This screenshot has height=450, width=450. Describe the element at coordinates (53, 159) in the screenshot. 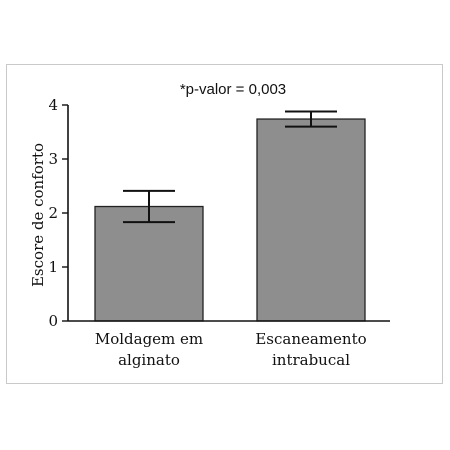

I see `y-tick-label-3: 3` at that location.